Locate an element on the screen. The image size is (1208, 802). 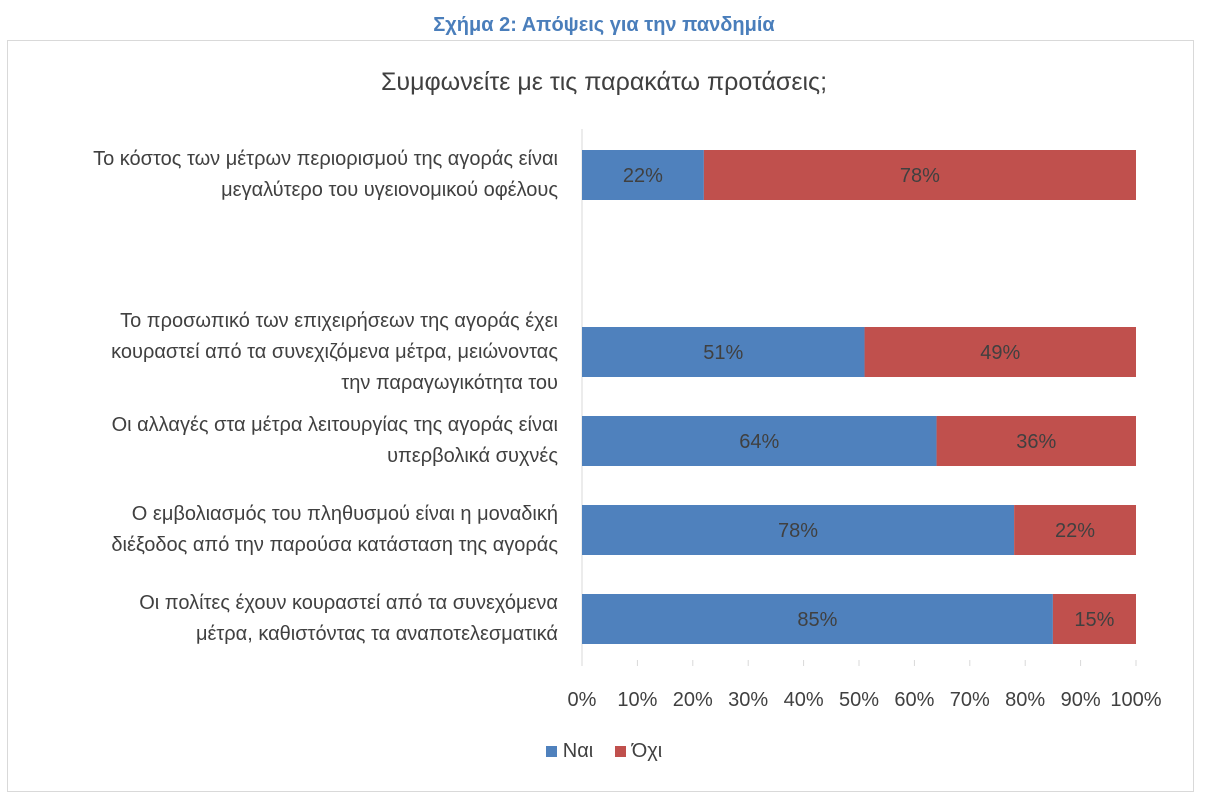
data-label-yes: 51% is located at coordinates (723, 353).